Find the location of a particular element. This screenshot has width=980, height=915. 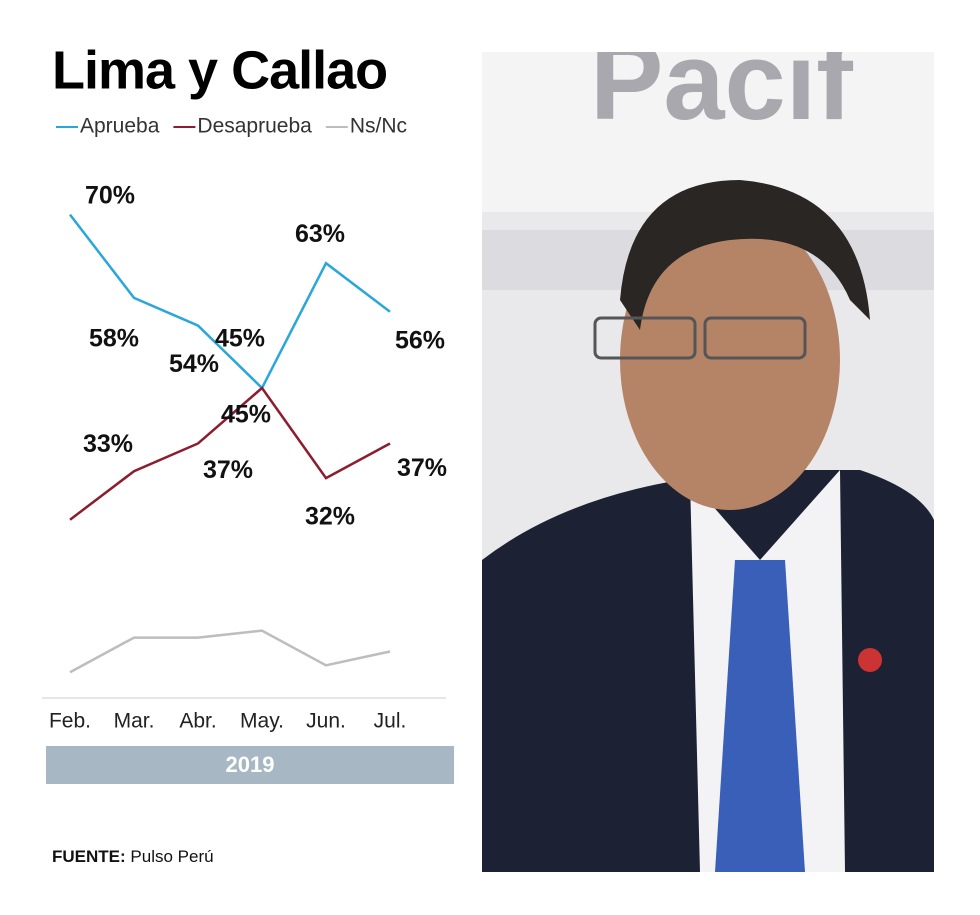

legend: Aprueba Desaprueba Ns/Nc is located at coordinates (231, 126).